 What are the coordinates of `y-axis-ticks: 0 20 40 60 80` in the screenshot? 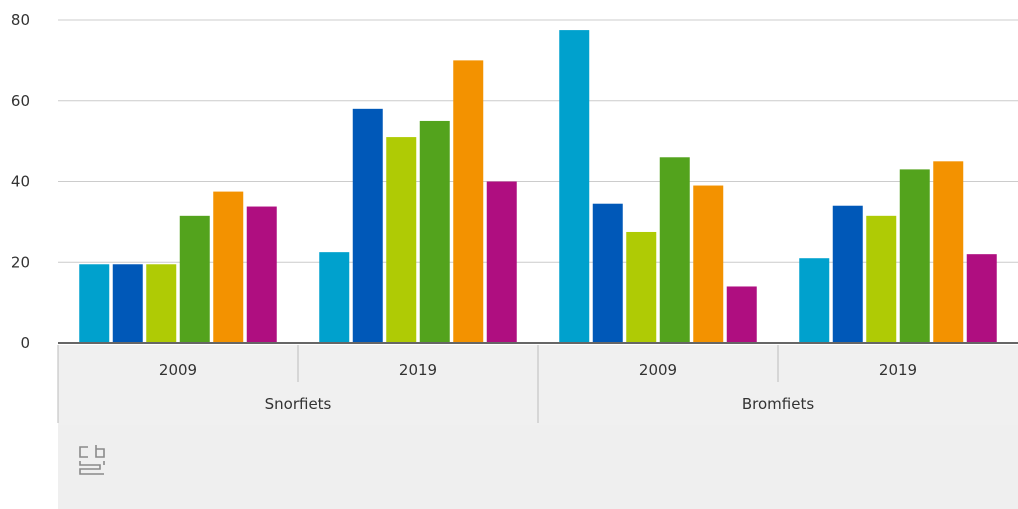 It's located at (20, 181).